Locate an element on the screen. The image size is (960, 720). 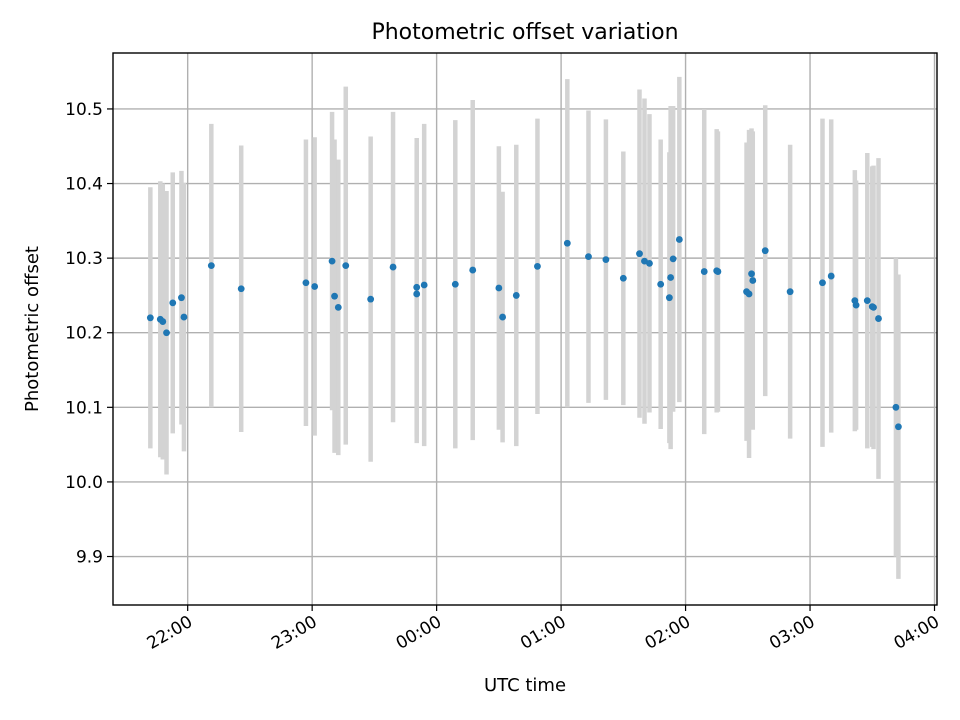
y-axis-label: Photometric offset is located at coordinates (32, 329).